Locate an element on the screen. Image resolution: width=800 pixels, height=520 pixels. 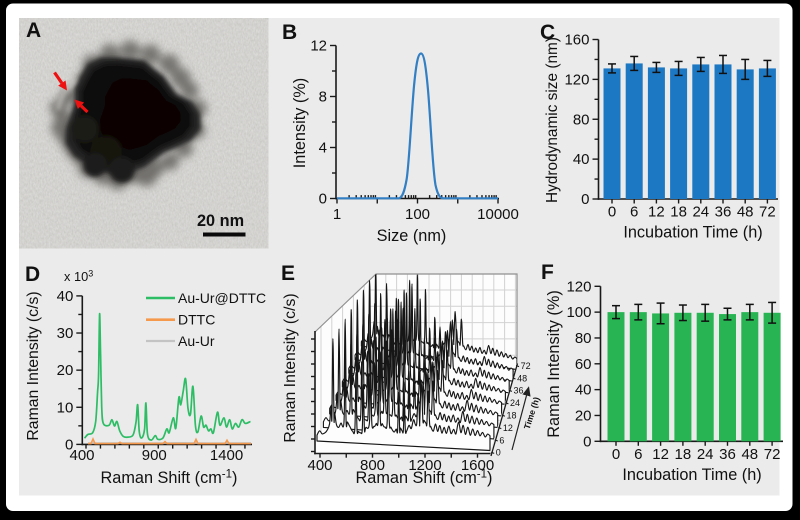
svg-text: 8 is located at coordinates (323, 97).